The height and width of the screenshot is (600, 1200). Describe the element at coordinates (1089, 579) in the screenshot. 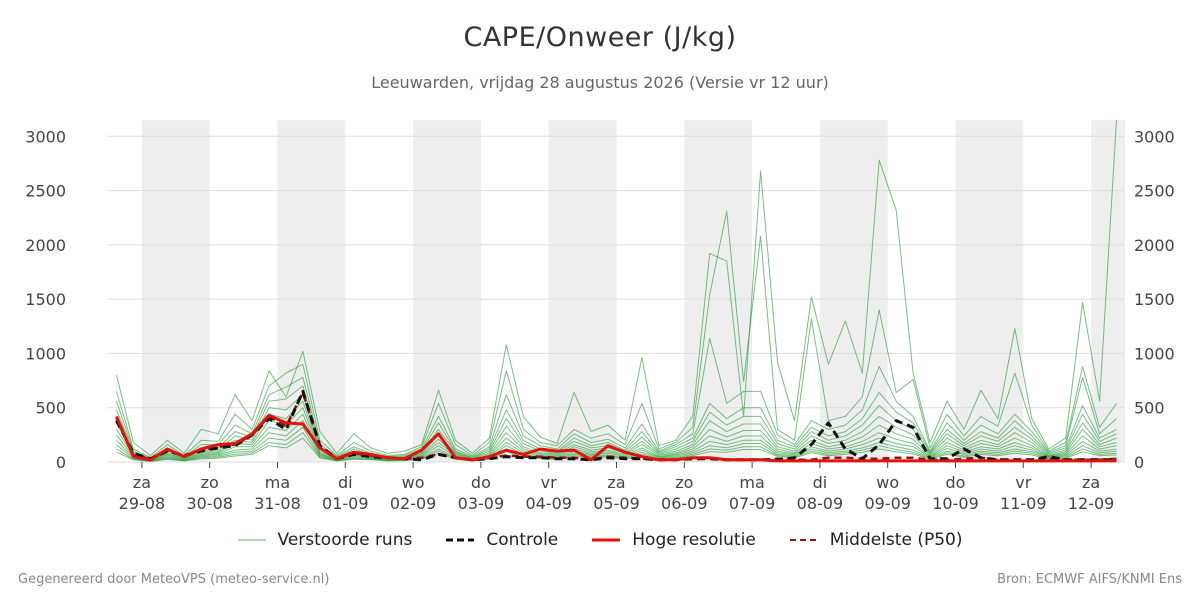

I see `footer-source: Bron: ECMWF AIFS/KNMI Ens` at that location.